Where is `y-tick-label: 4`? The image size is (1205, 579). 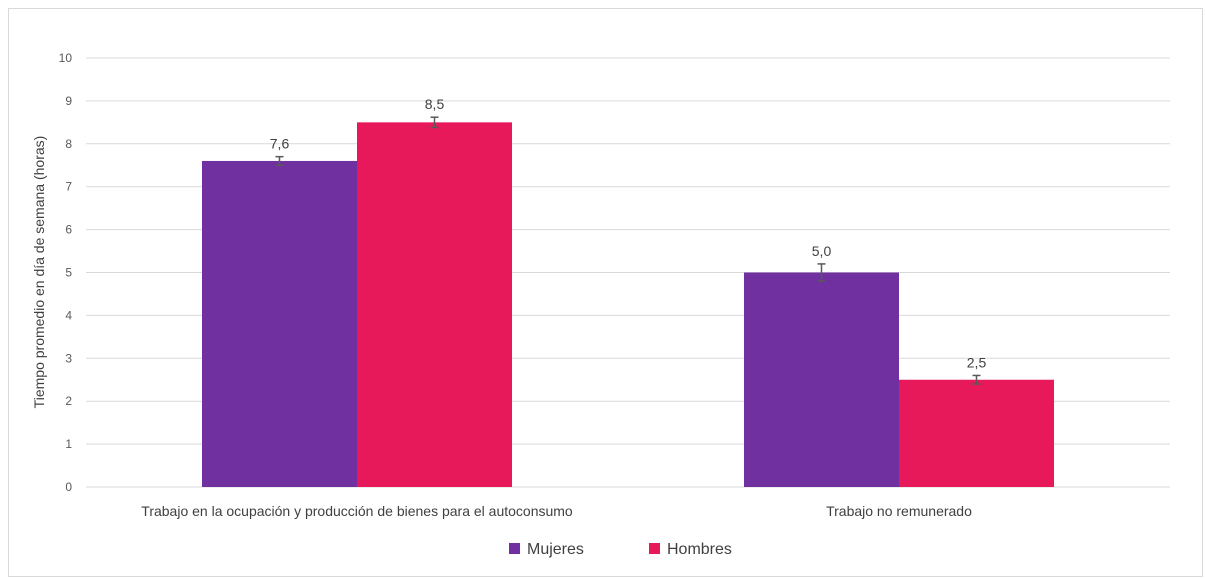
y-tick-label: 4 is located at coordinates (68, 315).